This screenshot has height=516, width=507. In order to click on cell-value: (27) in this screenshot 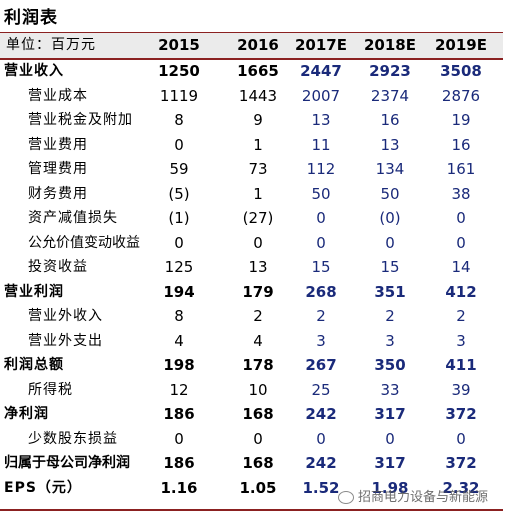, I will do `click(258, 218)`.